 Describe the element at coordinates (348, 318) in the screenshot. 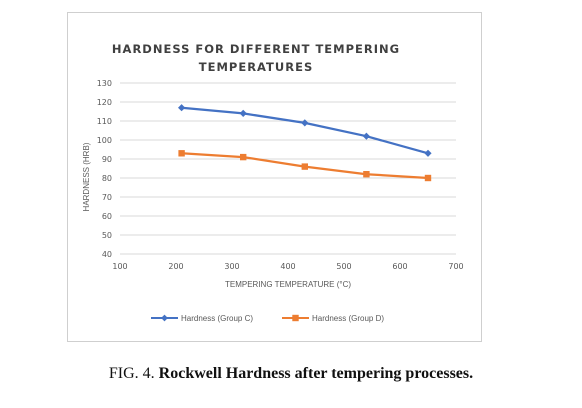

I see `legend-label-2: Hardness (Group D)` at that location.